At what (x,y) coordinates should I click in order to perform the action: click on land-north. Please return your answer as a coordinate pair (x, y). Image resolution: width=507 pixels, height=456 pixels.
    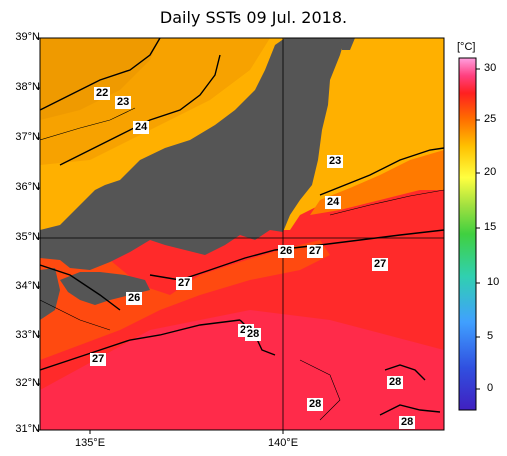
    Looking at the image, I should click on (347, 44).